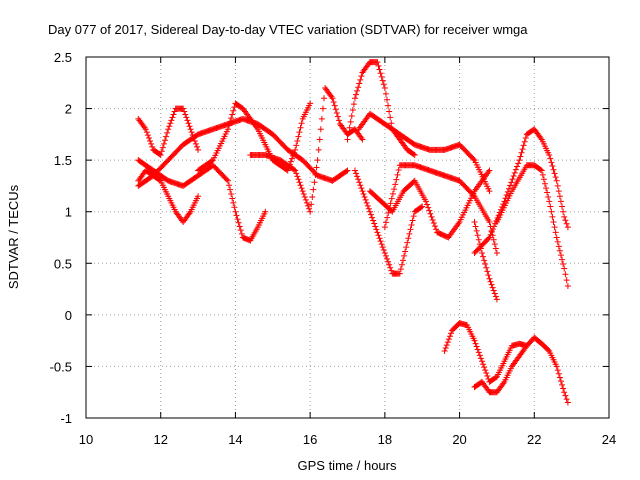 The width and height of the screenshot is (640, 480). I want to click on x-axis-label: GPS time / hours, so click(347, 465).